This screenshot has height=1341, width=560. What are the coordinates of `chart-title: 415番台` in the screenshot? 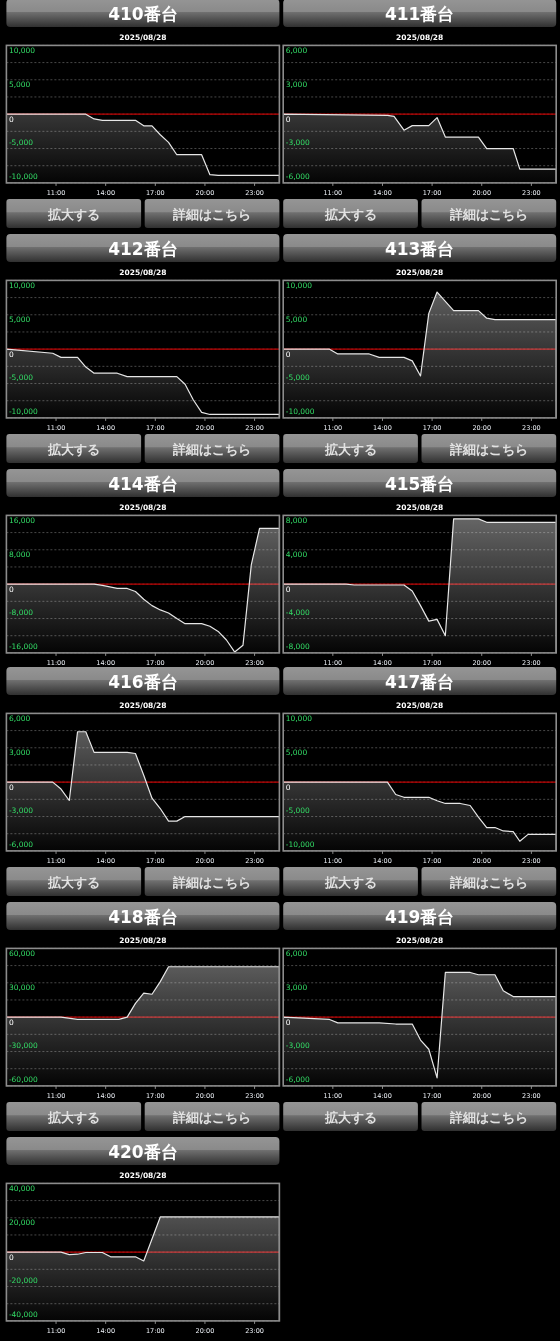 It's located at (419, 484).